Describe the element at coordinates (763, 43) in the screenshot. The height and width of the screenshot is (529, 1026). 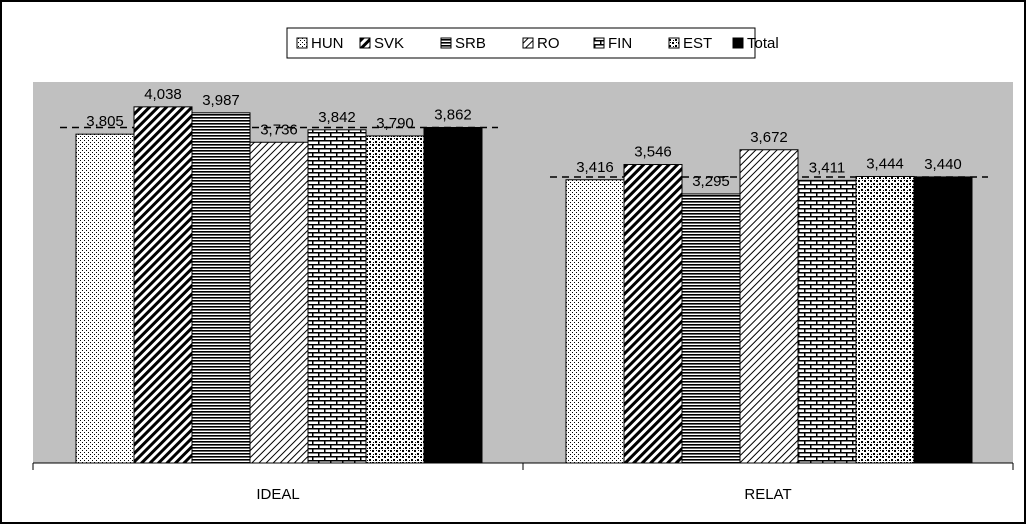
I see `legend-label-total: Total` at that location.